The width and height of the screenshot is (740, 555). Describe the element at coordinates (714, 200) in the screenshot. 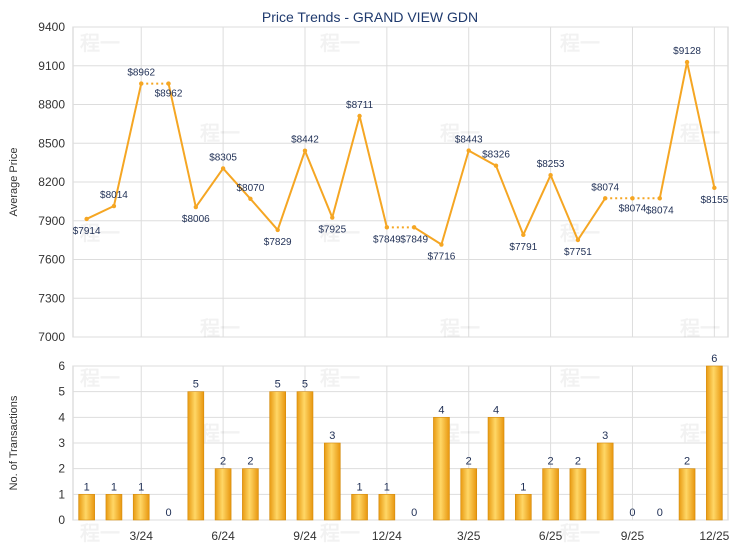

I see `price-point-label: $8155` at that location.